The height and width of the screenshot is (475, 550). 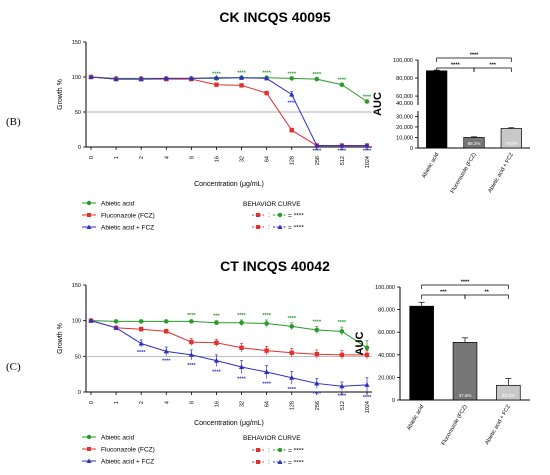 I want to click on behavior-b-2-sig: = ****, so click(x=296, y=228).